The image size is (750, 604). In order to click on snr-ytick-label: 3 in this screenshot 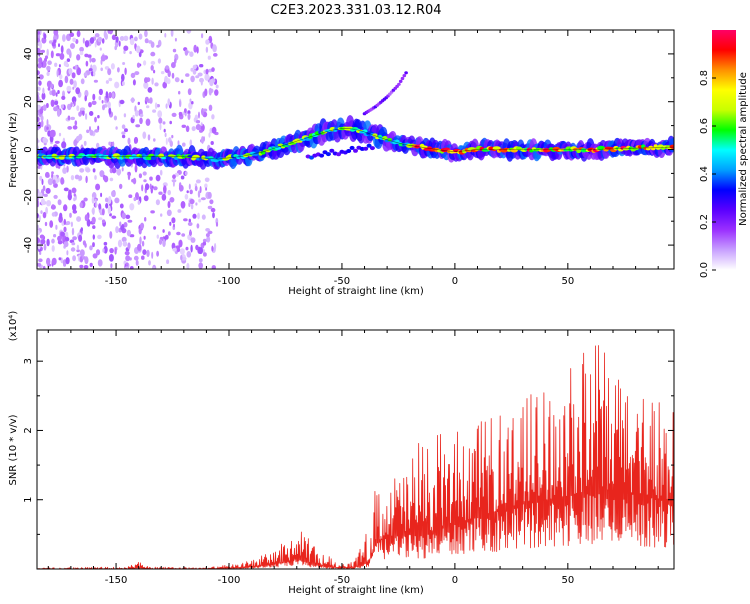, I will do `click(28, 361)`.